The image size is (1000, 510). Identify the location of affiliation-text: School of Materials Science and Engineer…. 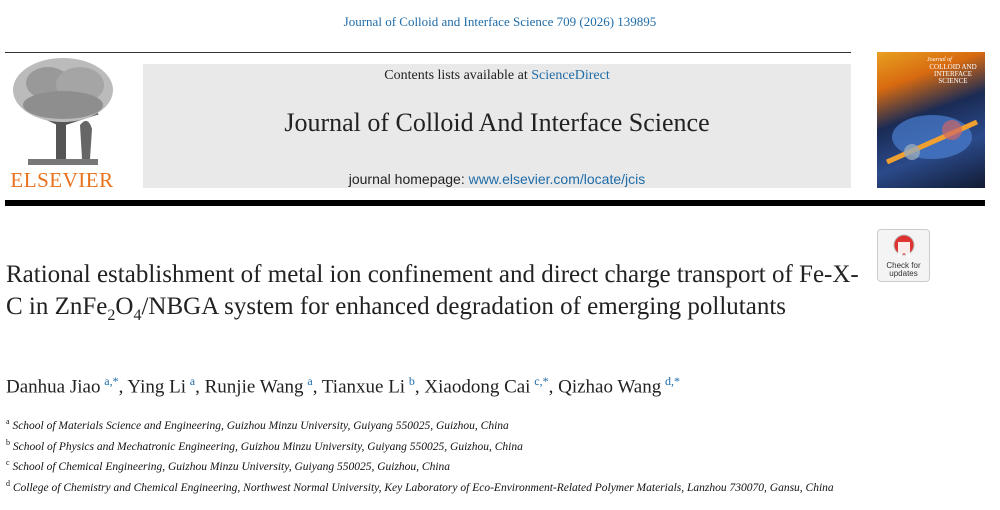
(260, 425).